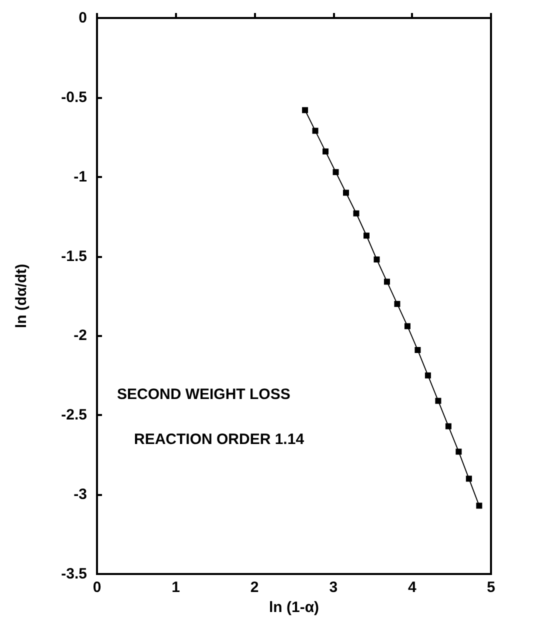  What do you see at coordinates (491, 587) in the screenshot?
I see `x-tick-label: 5` at bounding box center [491, 587].